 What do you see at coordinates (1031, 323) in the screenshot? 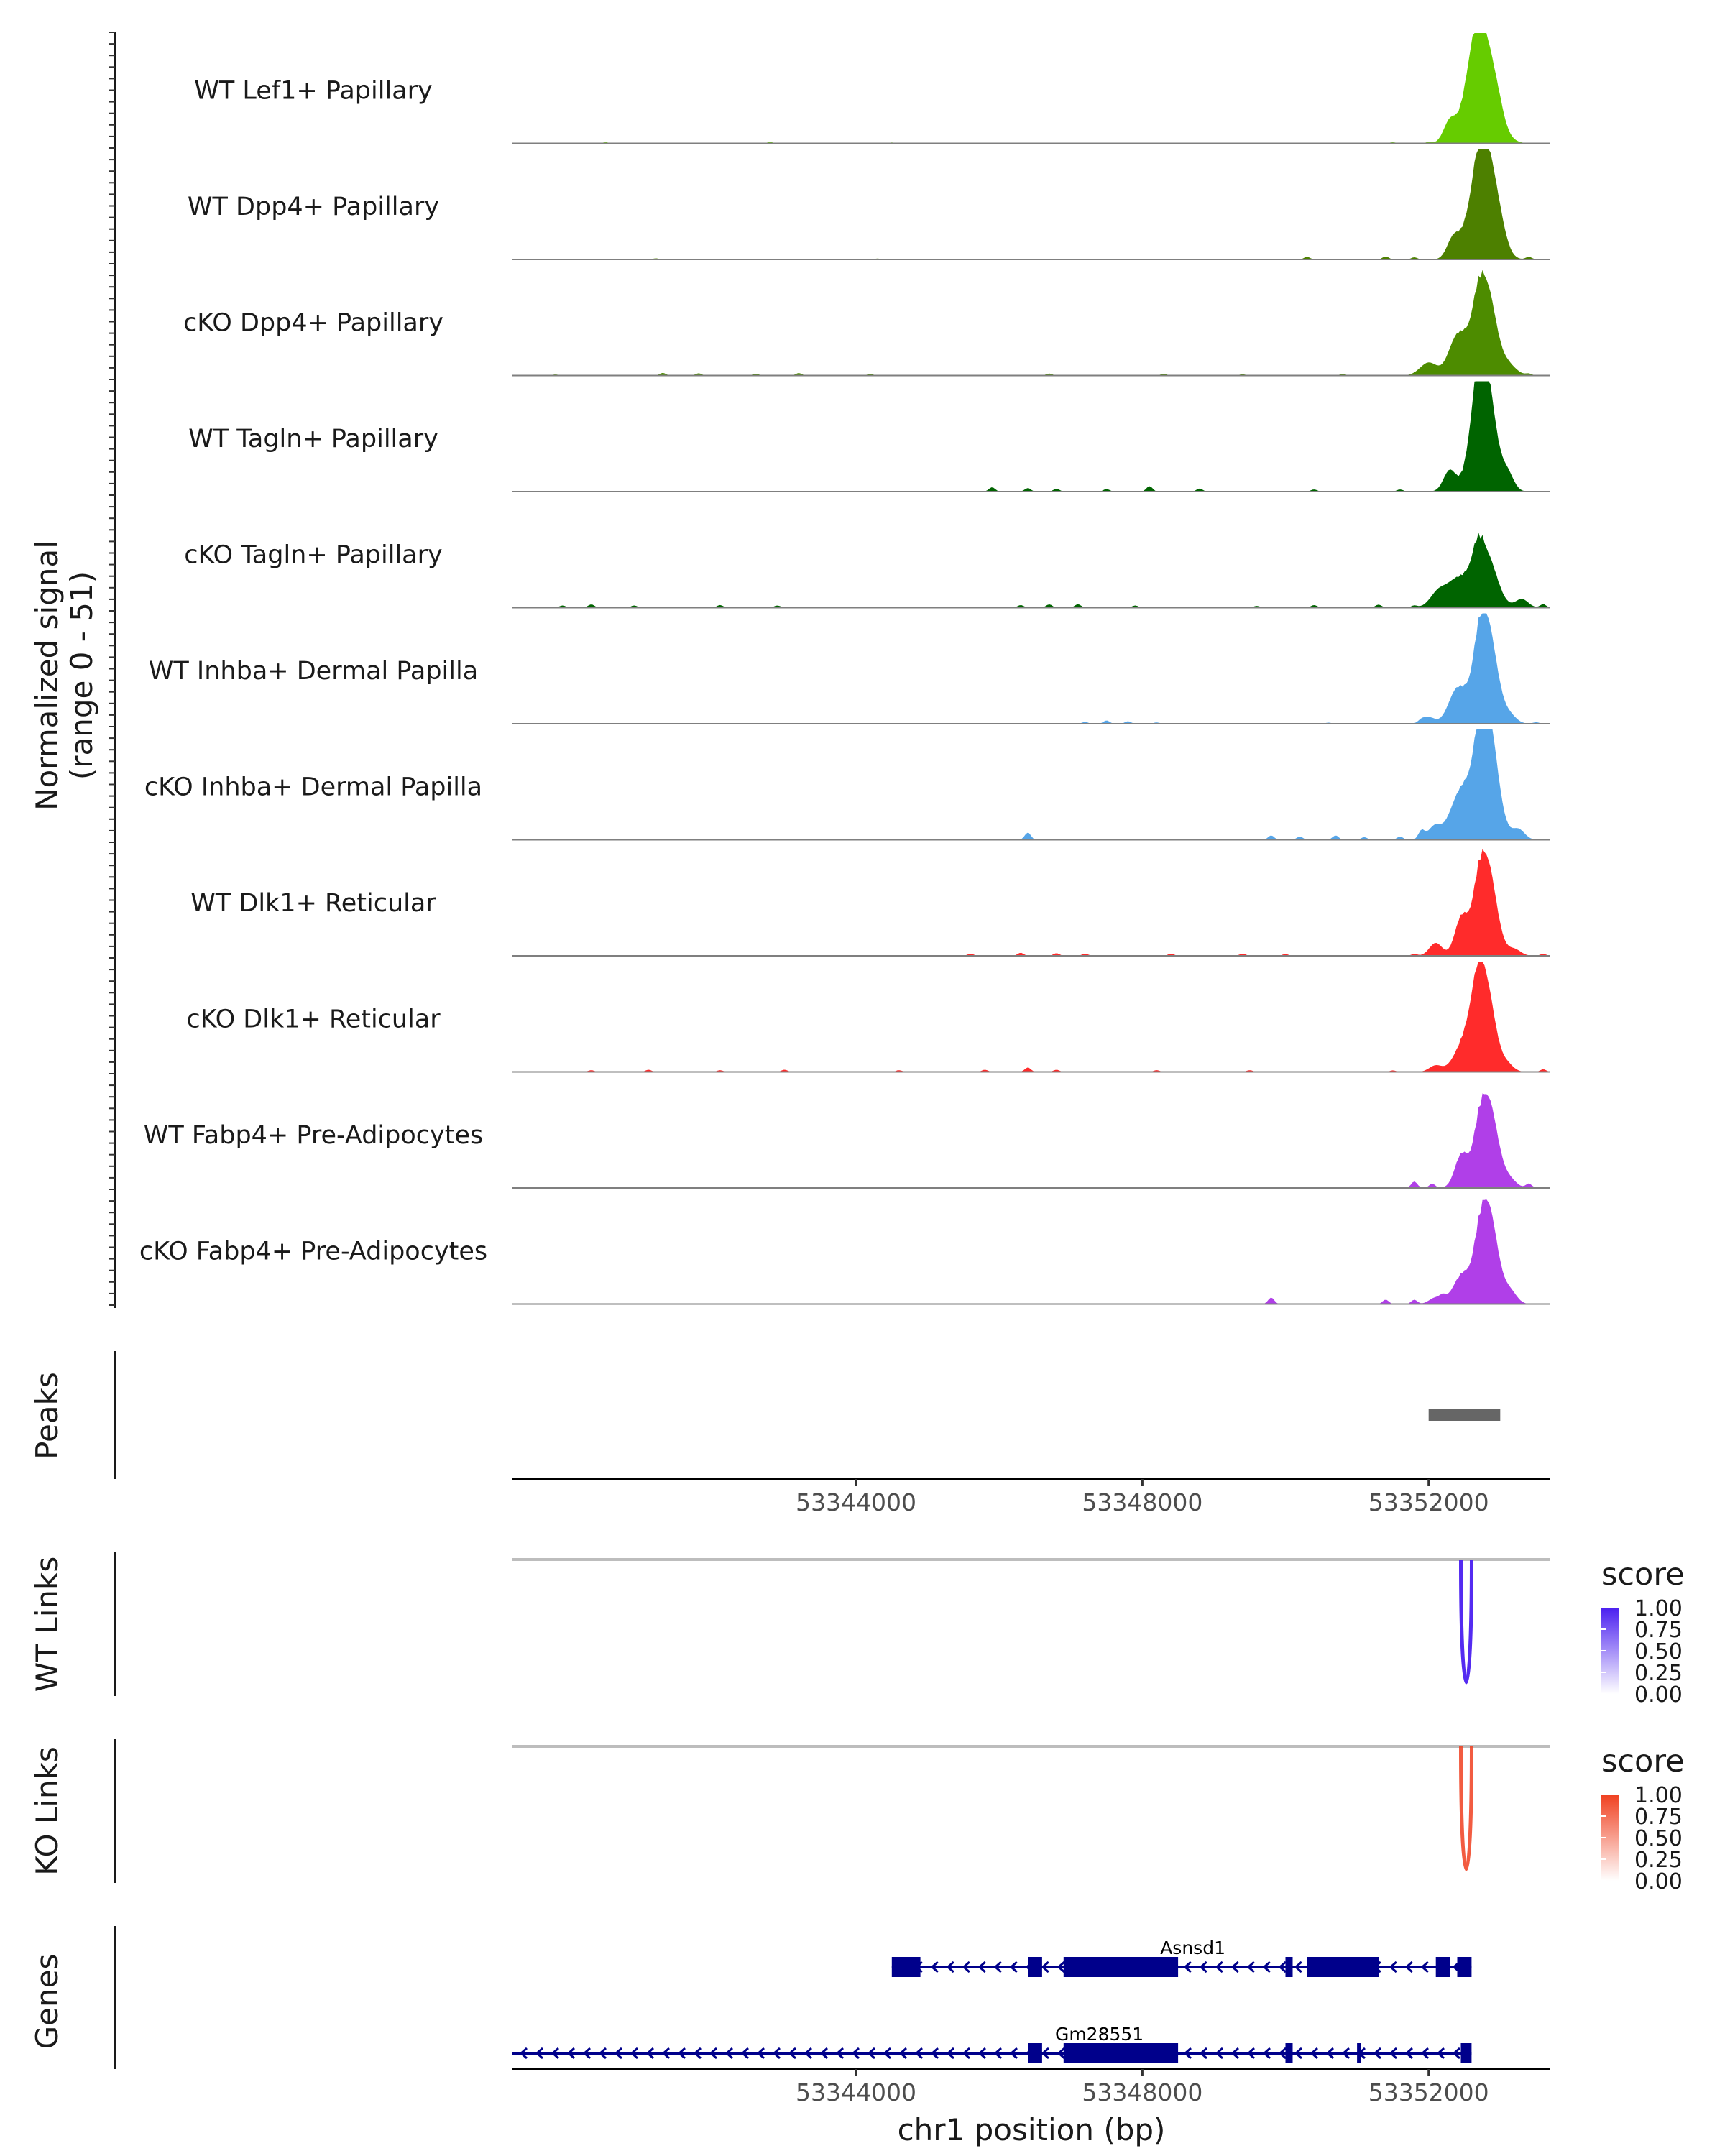
I see `coverage-area-cko-dpp4-papillary` at bounding box center [1031, 323].